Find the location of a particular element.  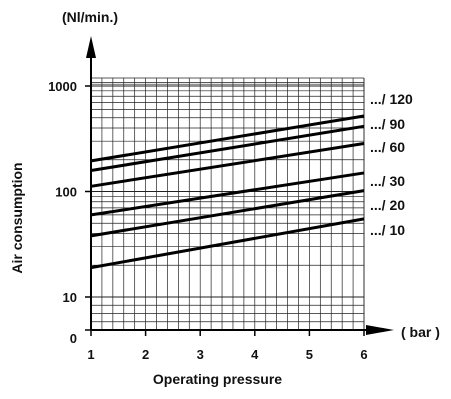

x-axis-title: Operating pressure is located at coordinates (217, 379).